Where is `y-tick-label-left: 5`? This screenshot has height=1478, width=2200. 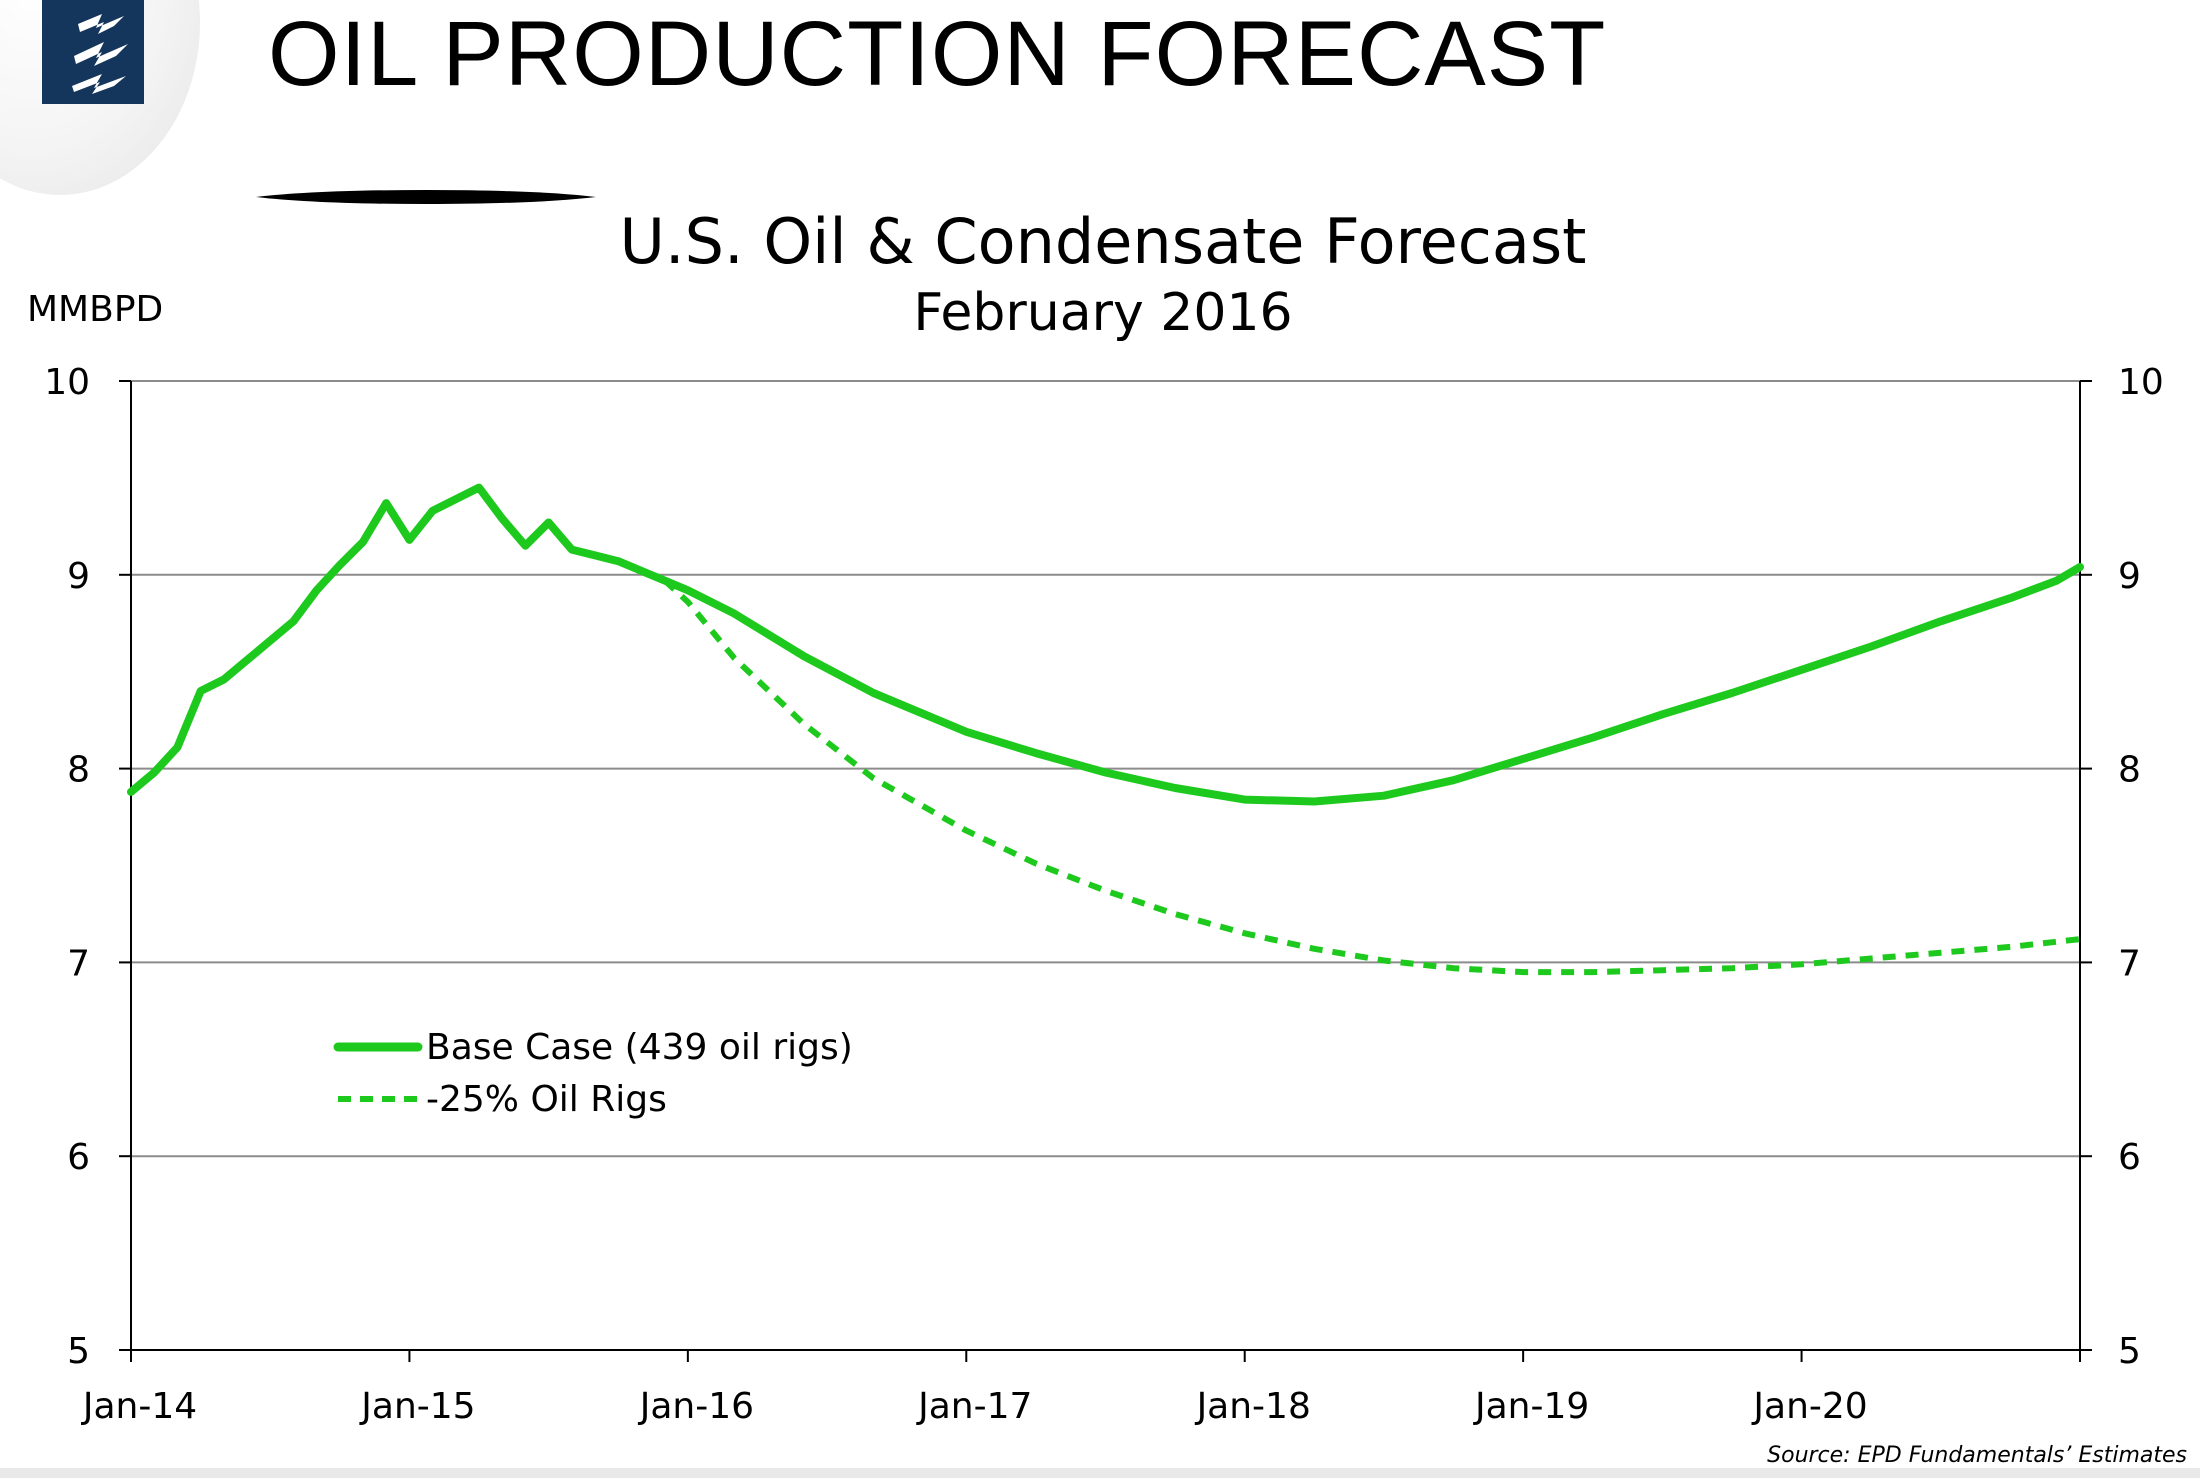 y-tick-label-left: 5 is located at coordinates (78, 1351).